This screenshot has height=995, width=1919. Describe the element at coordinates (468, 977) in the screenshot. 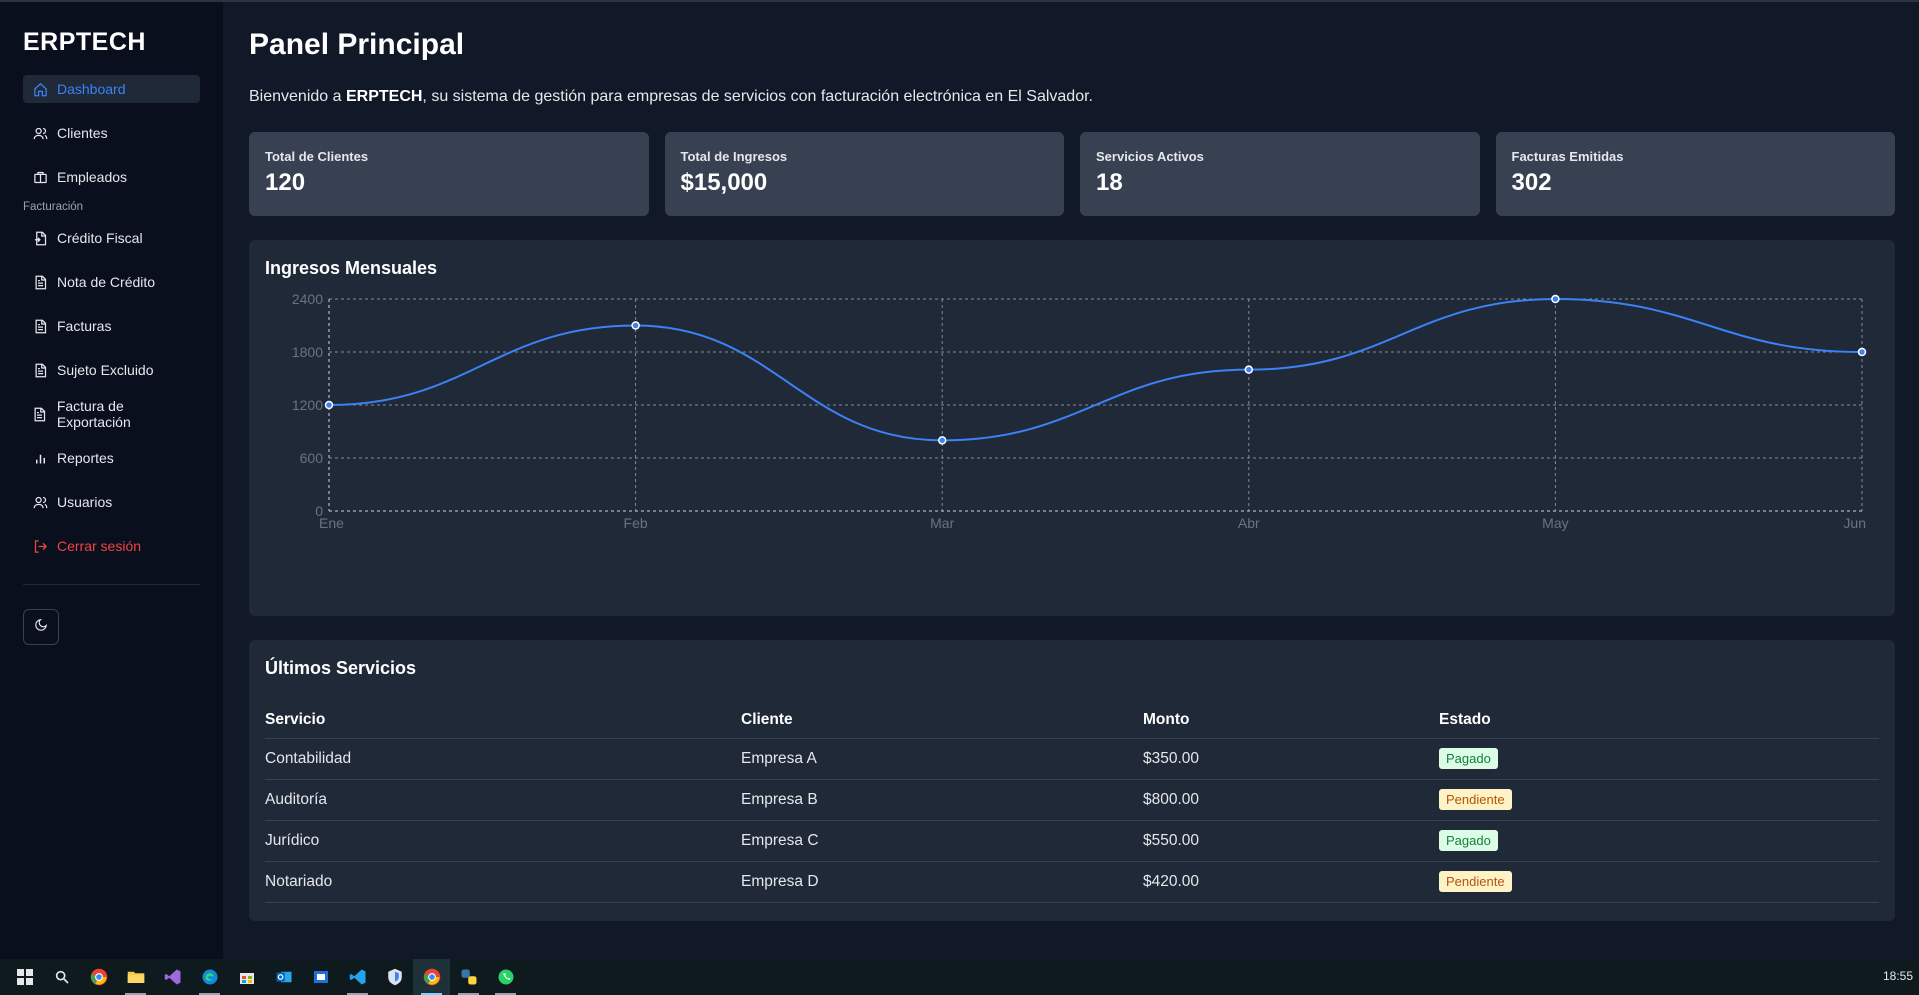

I see `python-icon` at that location.